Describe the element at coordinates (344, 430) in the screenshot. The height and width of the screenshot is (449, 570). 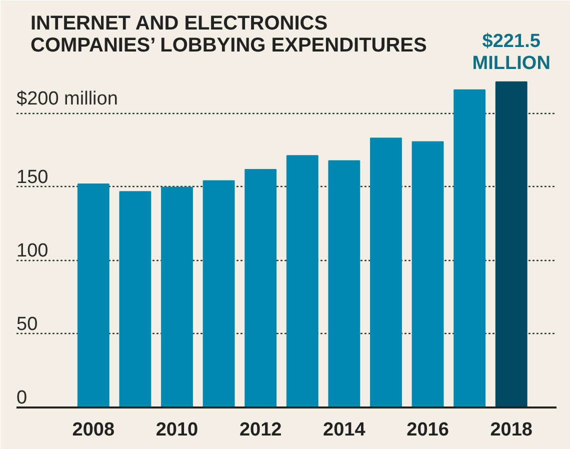
I see `x-tick-label: 2014` at that location.